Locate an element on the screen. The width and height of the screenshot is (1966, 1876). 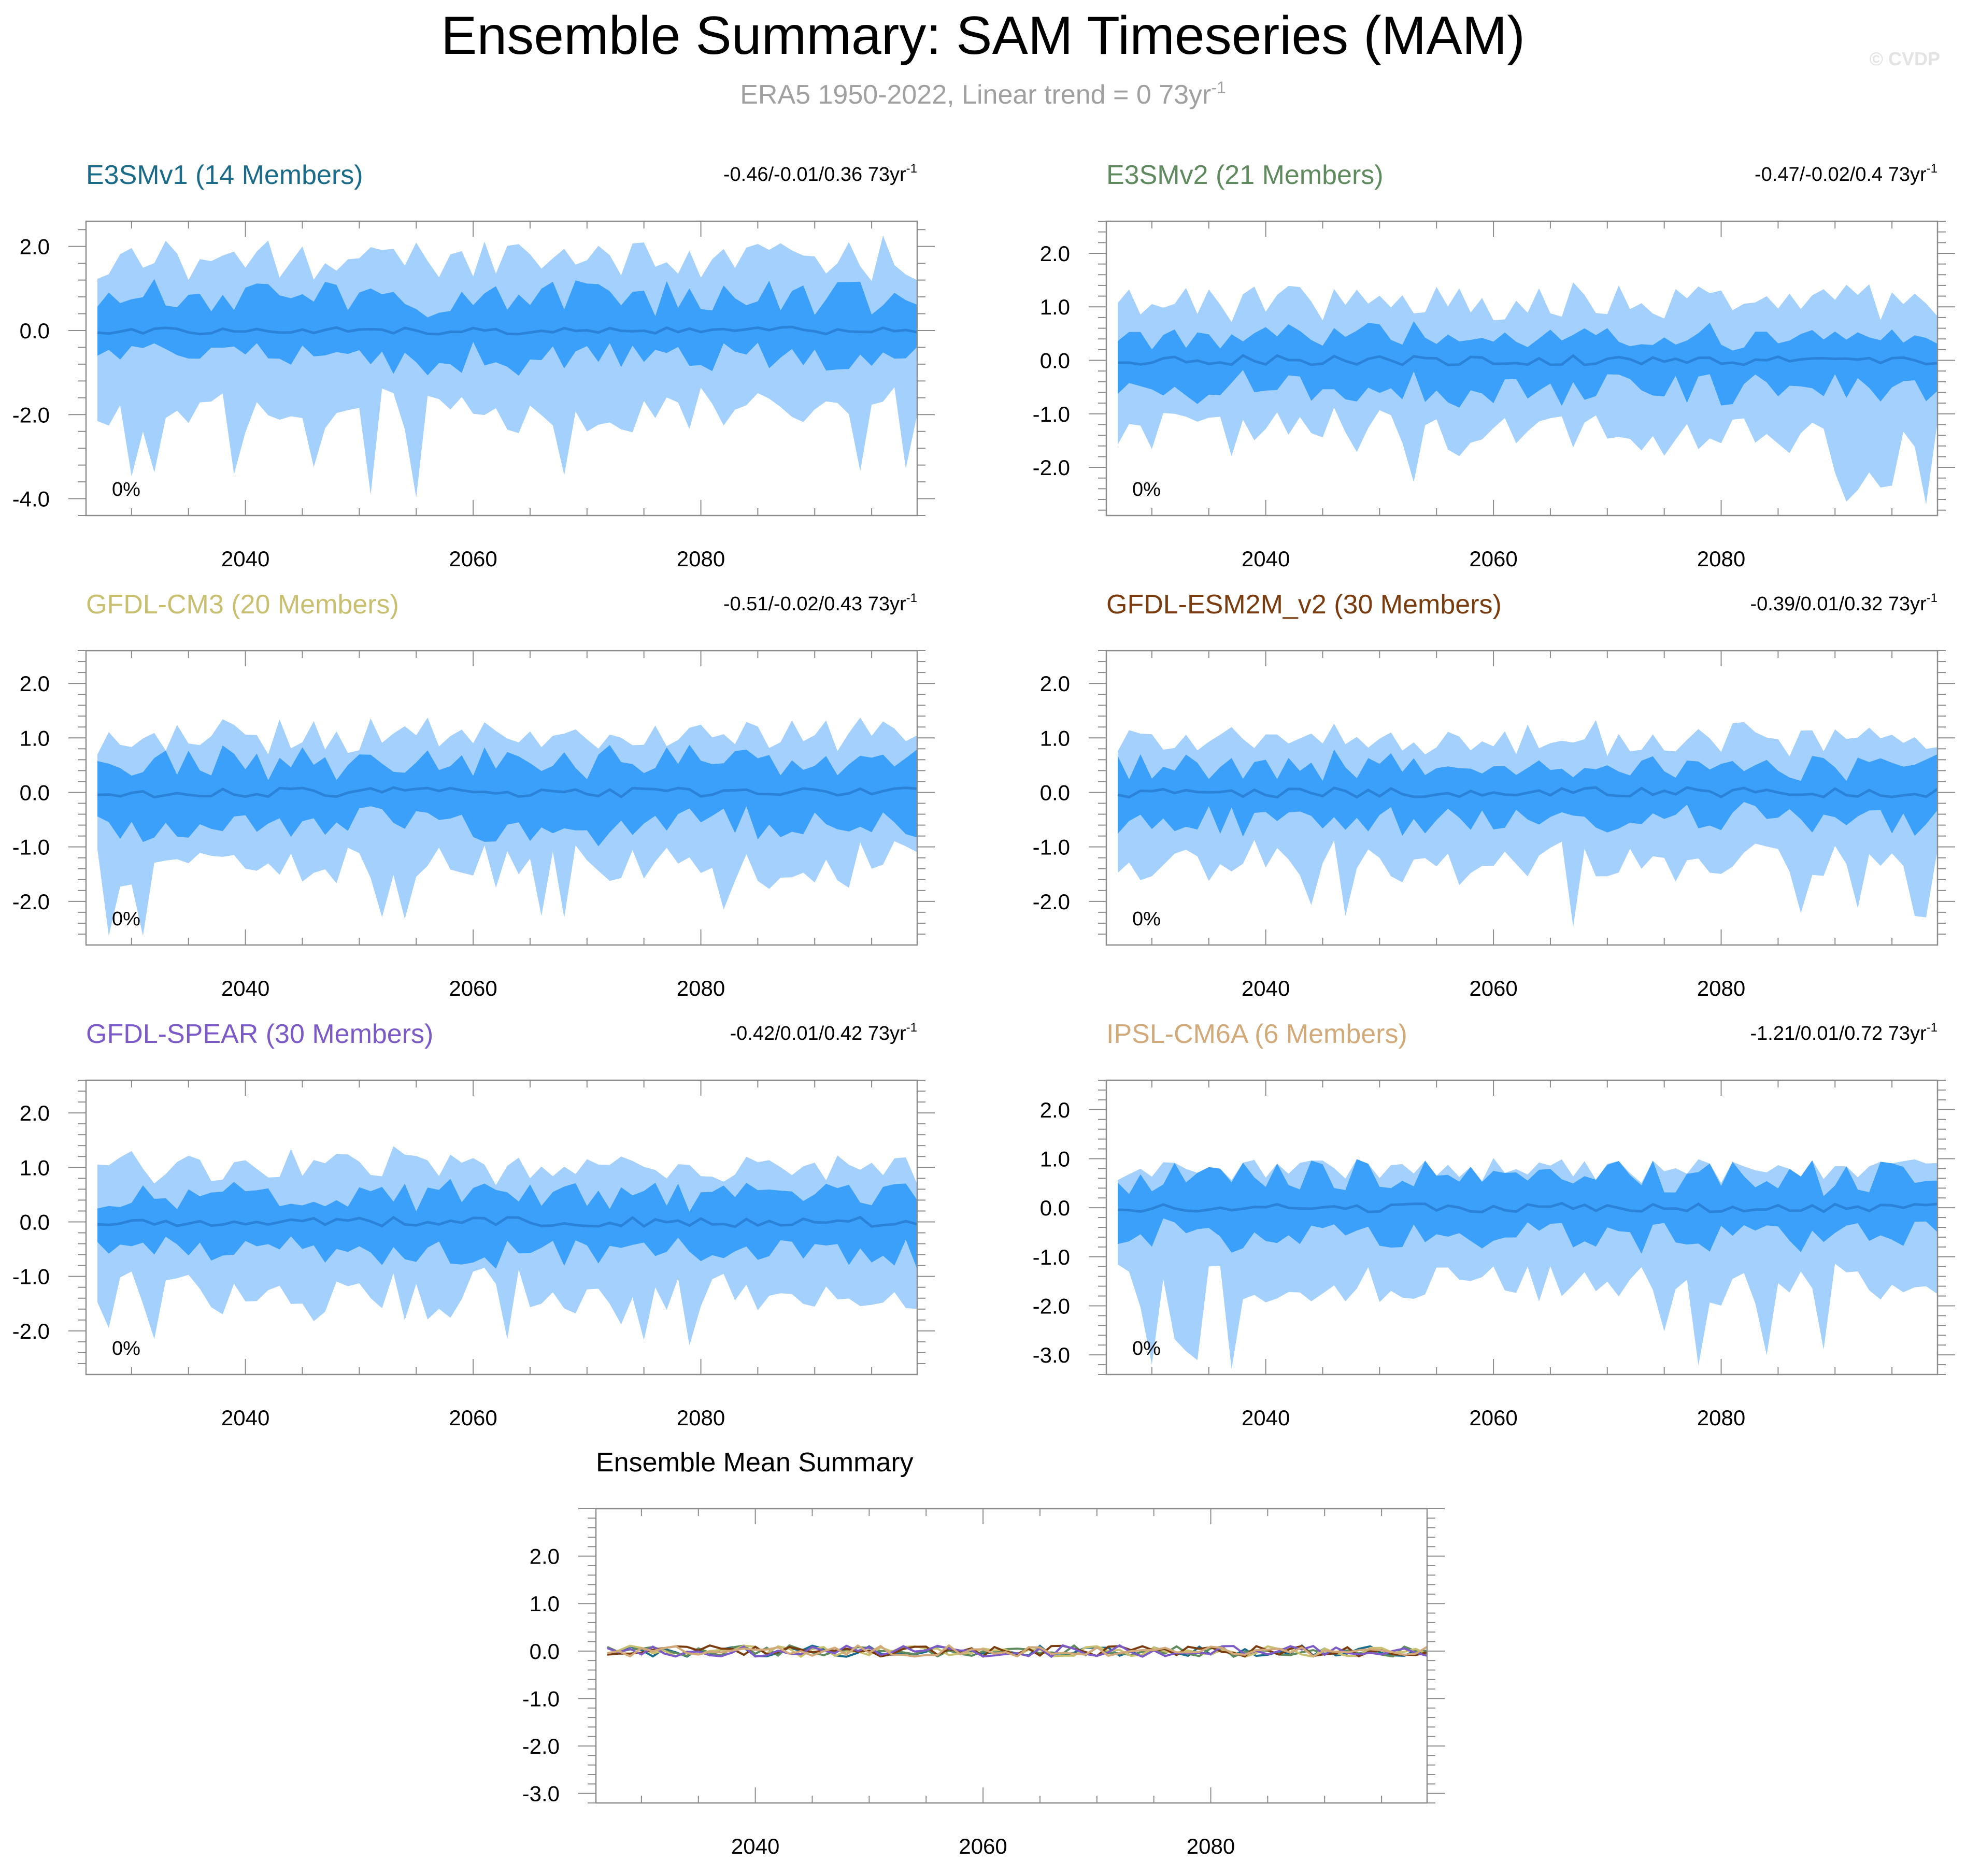
figure-subtitle: ERA5 1950-2022, Linear trend = 0 73yr-1 is located at coordinates (983, 94).